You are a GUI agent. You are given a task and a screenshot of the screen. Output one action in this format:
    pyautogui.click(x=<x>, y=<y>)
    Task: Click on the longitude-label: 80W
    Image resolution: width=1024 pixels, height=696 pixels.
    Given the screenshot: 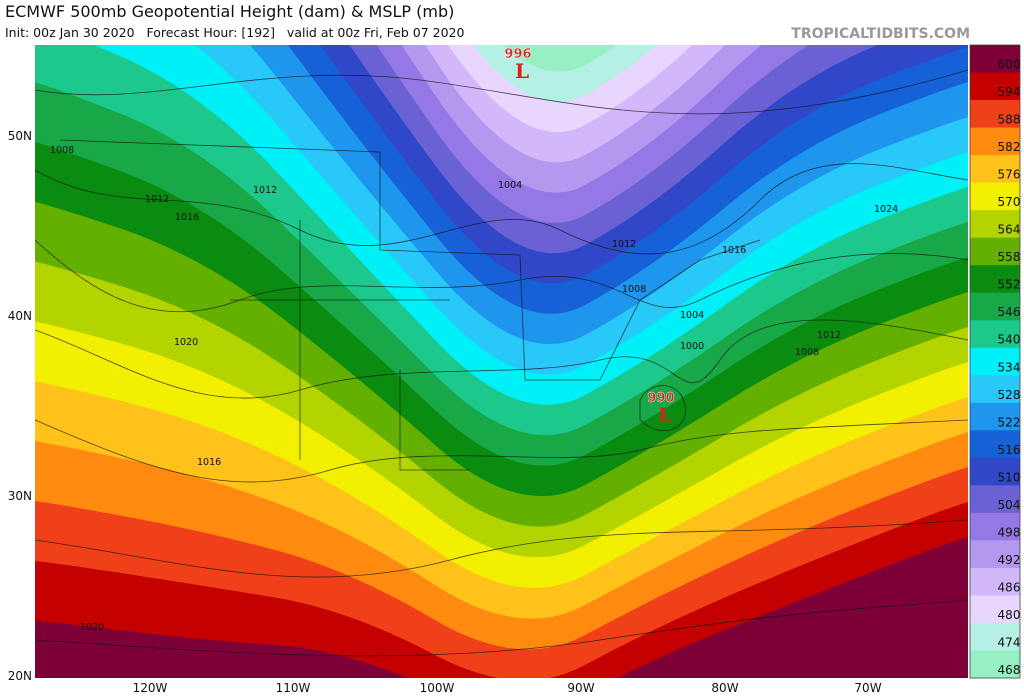 What is the action you would take?
    pyautogui.click(x=724, y=688)
    